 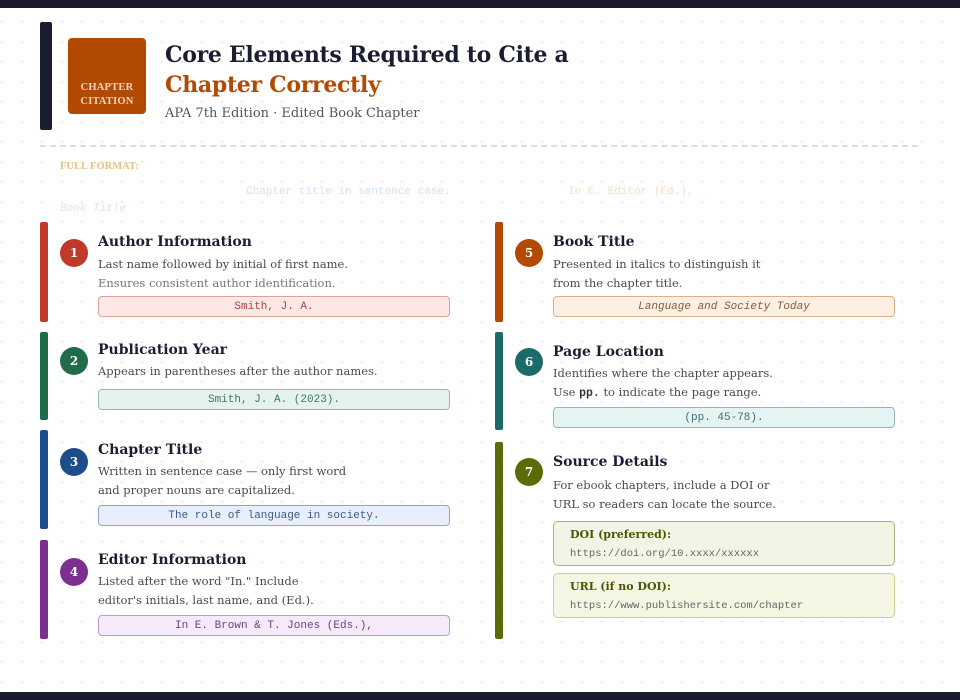 I want to click on card-description-line-1: For ebook chapters, include a DOI or, so click(x=661, y=485).